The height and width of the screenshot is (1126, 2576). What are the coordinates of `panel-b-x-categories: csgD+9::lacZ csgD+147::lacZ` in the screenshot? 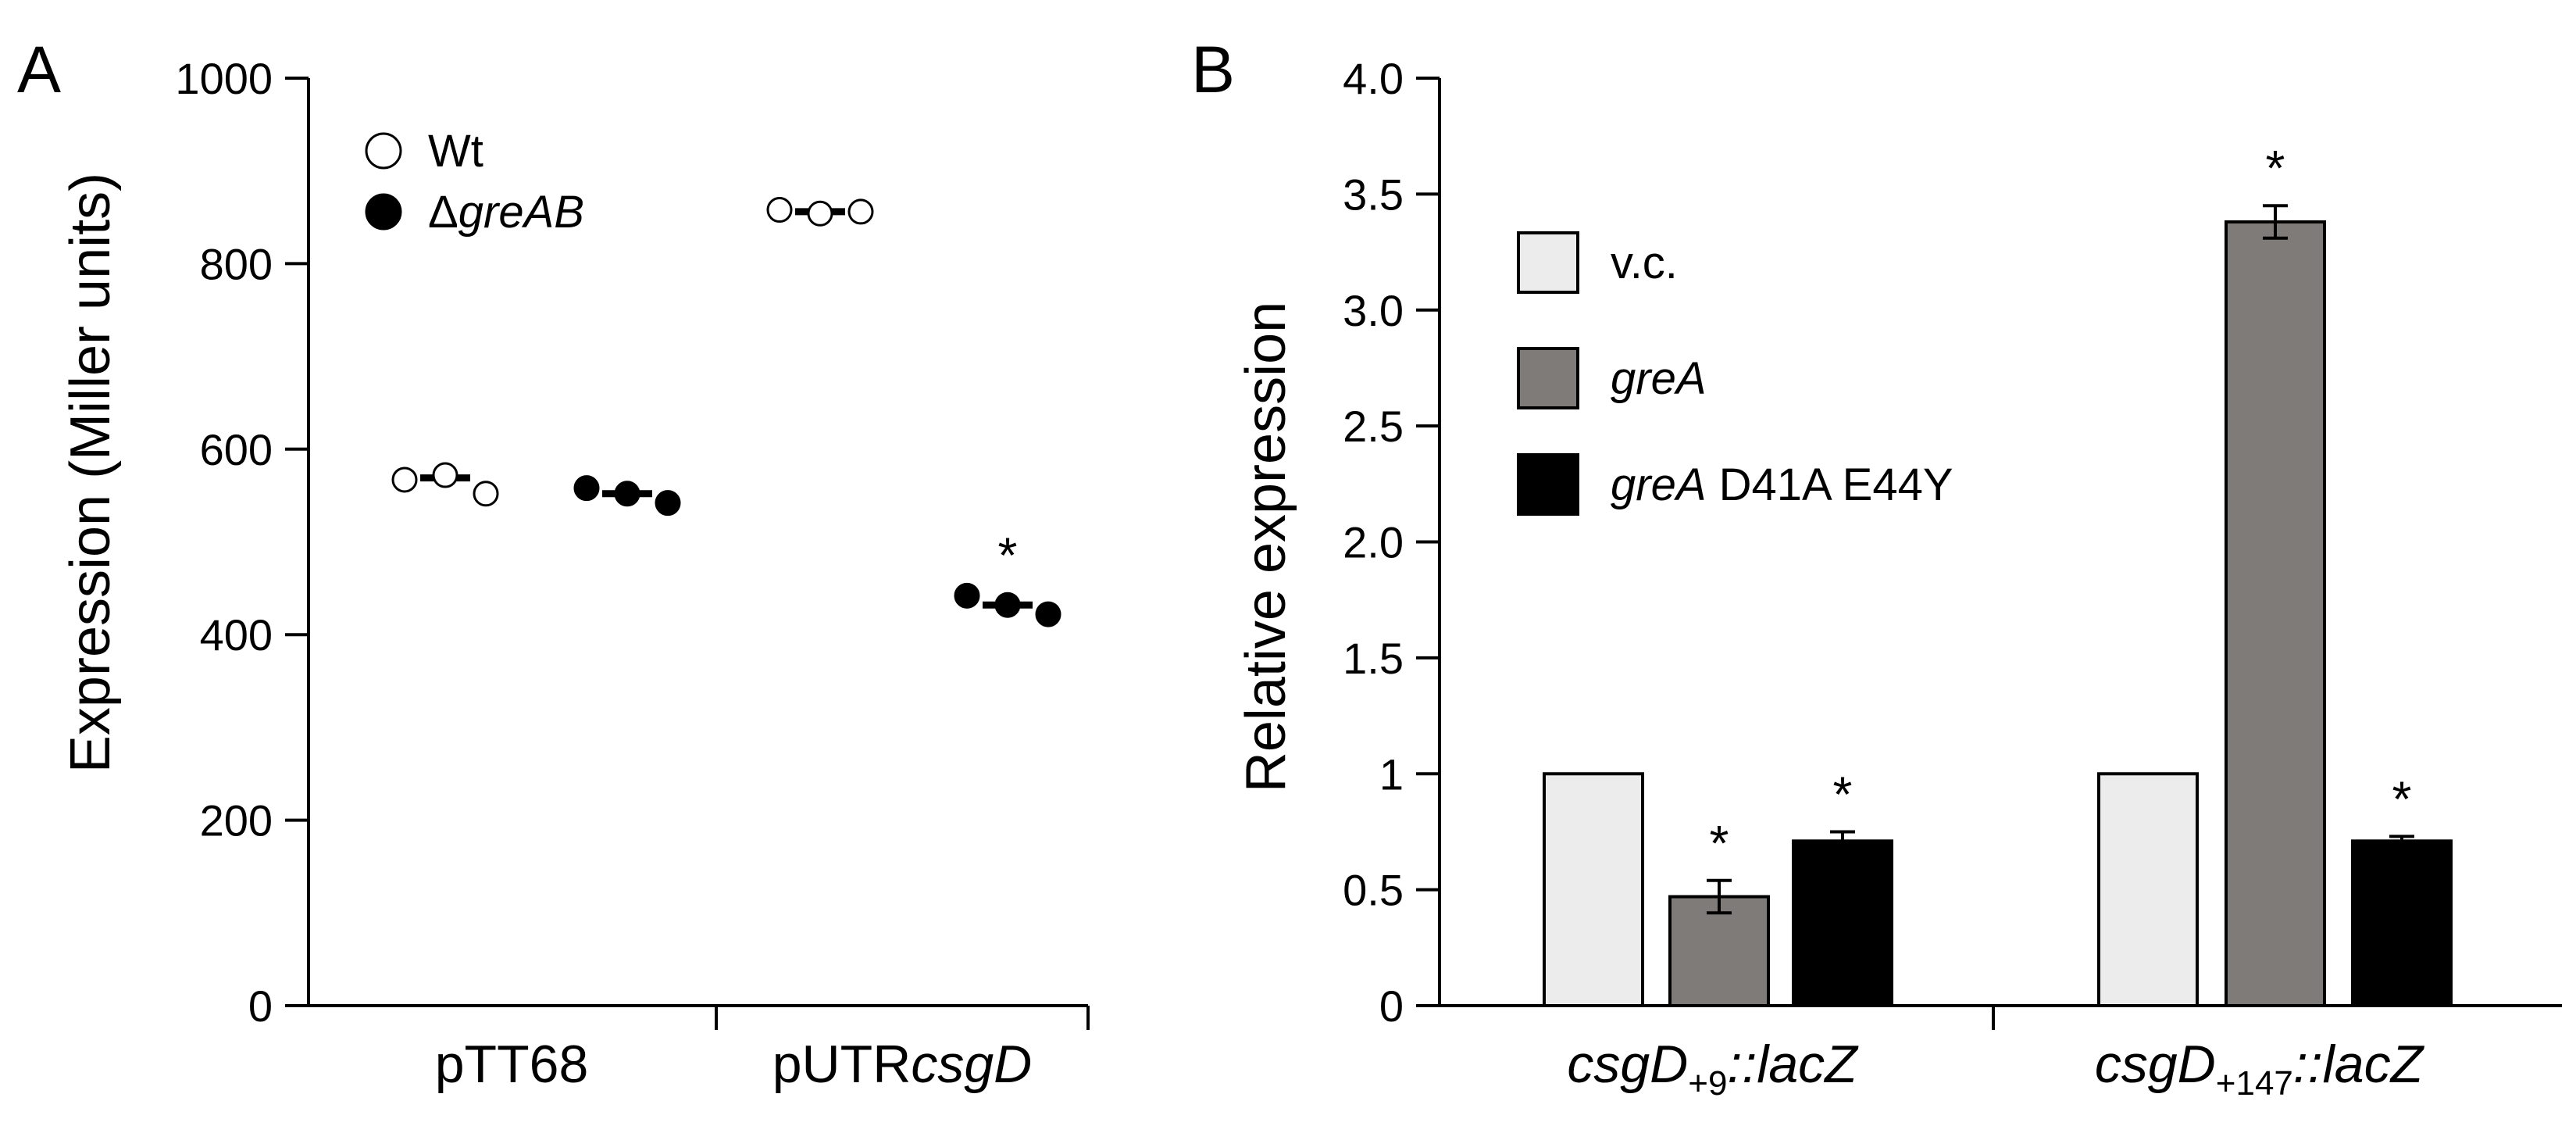 It's located at (1996, 1054).